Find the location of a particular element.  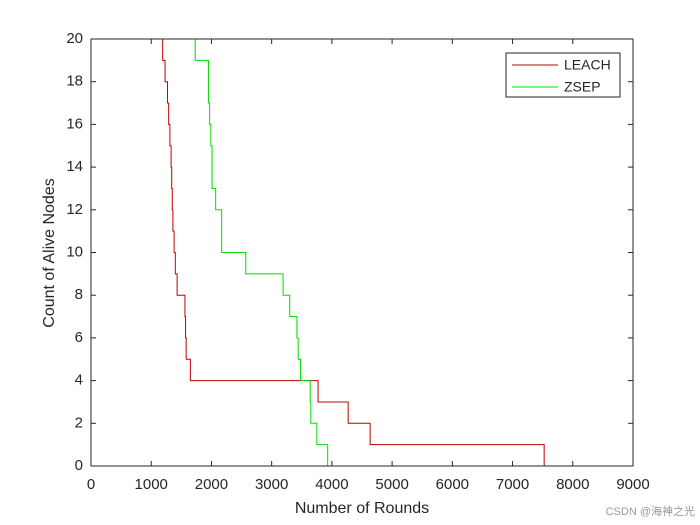

legend-label: LEACH is located at coordinates (587, 65).